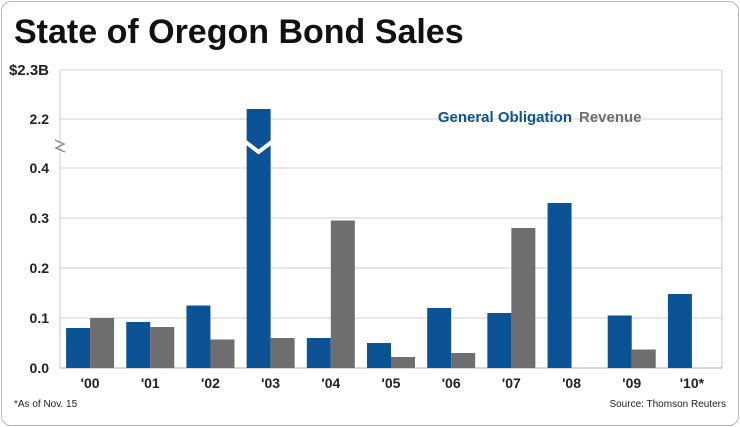 The image size is (740, 427). Describe the element at coordinates (90, 383) in the screenshot. I see `x-tick-label: '00` at that location.